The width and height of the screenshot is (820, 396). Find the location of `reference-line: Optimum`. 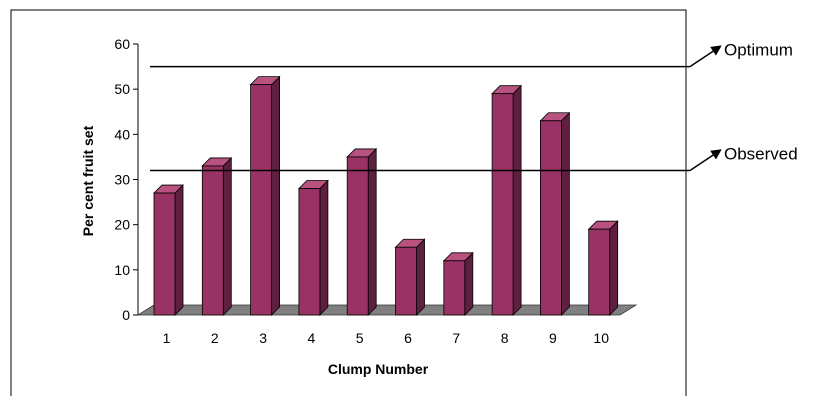

reference-line: Optimum is located at coordinates (471, 54).